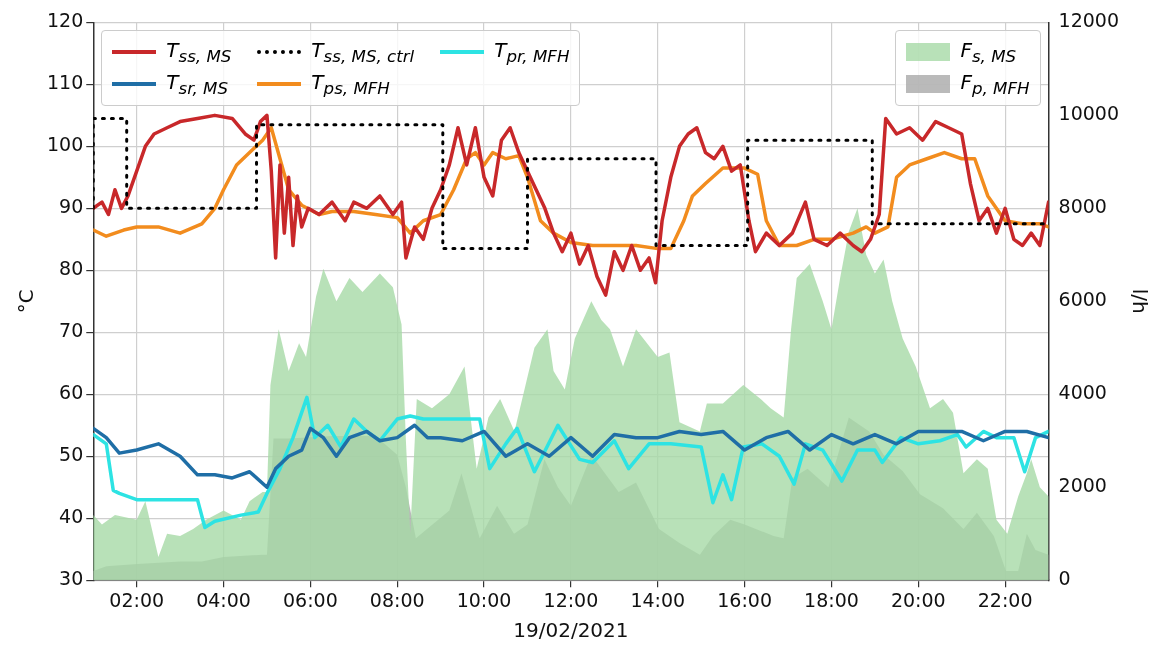 The width and height of the screenshot is (1170, 650). What do you see at coordinates (26, 301) in the screenshot?
I see `y-axis-title: °C` at bounding box center [26, 301].